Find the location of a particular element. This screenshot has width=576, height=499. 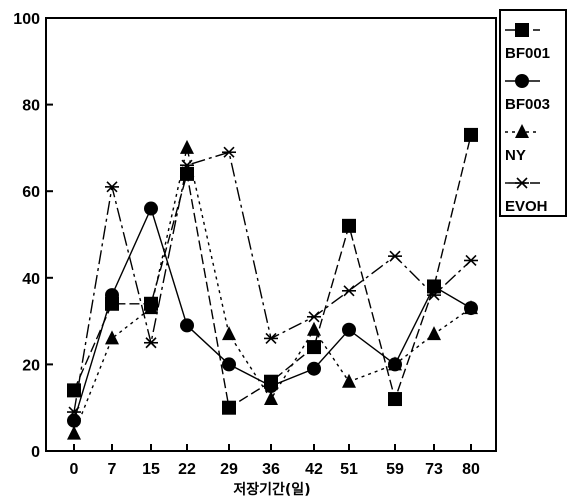

x-tick-label: 0 is located at coordinates (74, 469).